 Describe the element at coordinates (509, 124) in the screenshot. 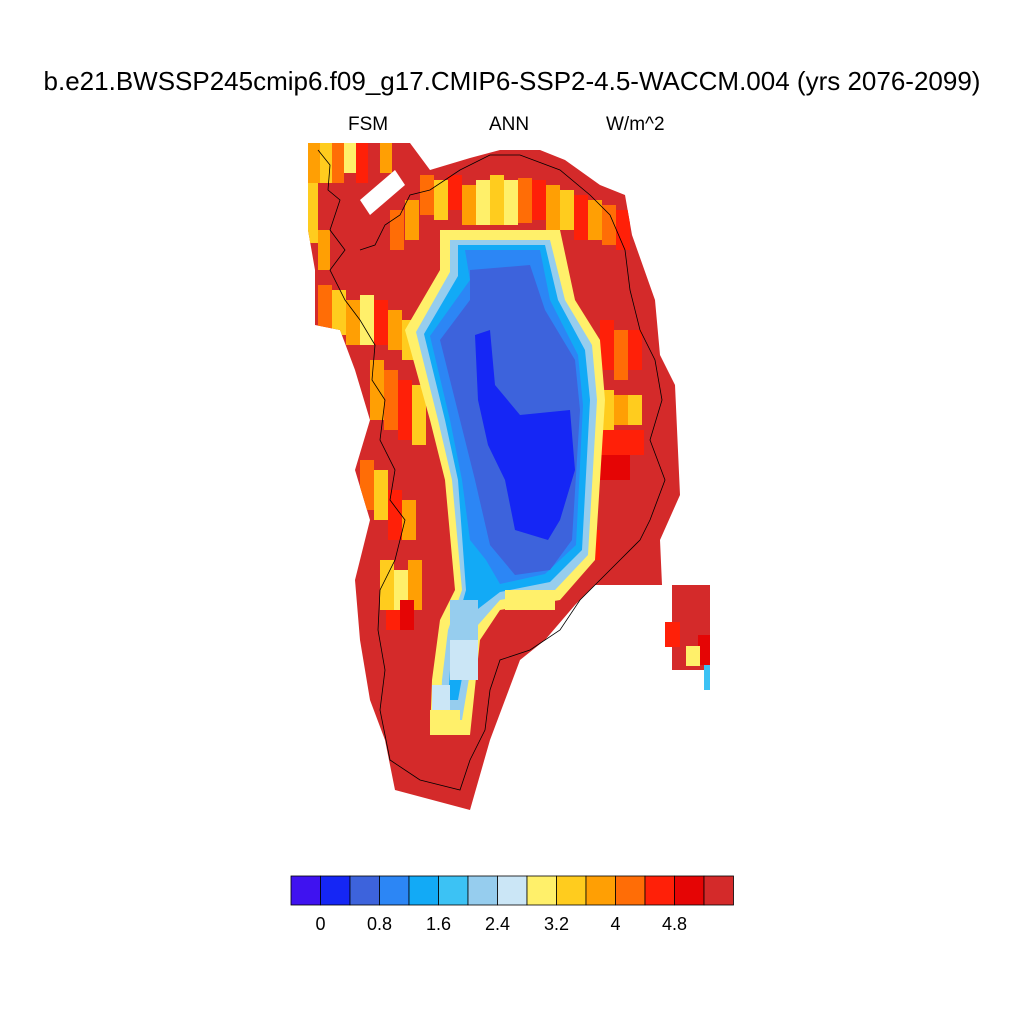

I see `season-label: ANN` at that location.